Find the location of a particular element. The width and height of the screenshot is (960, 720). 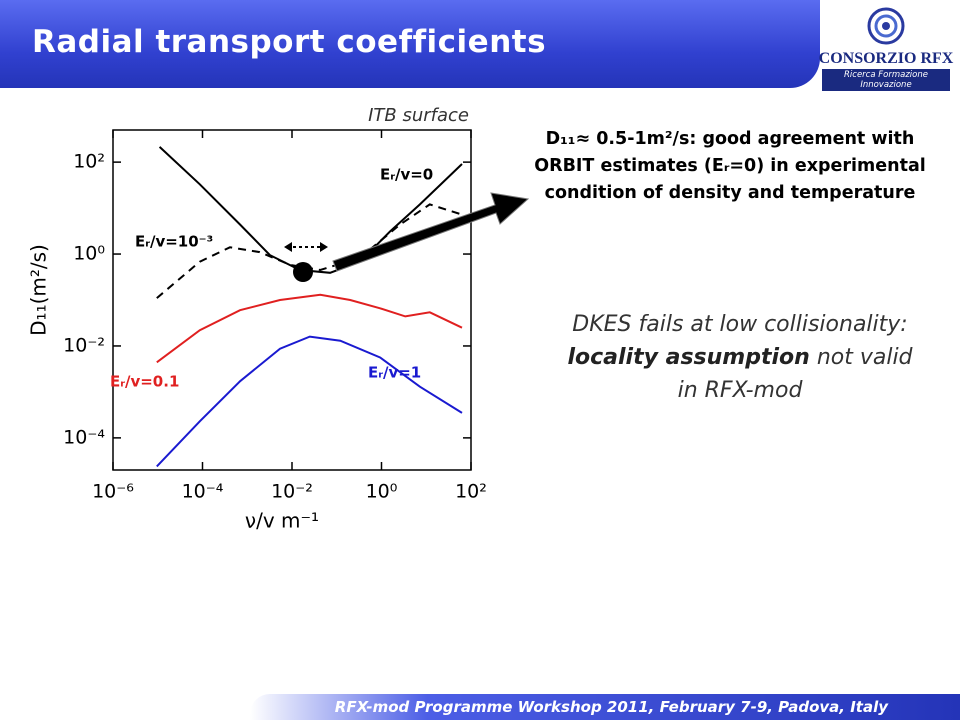

x-tick-label: 10⁻⁶ is located at coordinates (113, 492).